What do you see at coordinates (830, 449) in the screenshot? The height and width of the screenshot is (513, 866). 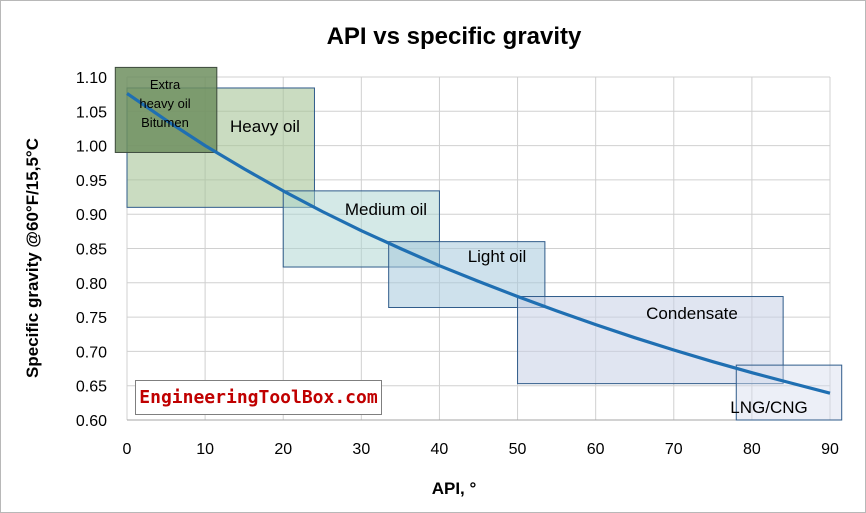 I see `x-tick-label: 90` at bounding box center [830, 449].